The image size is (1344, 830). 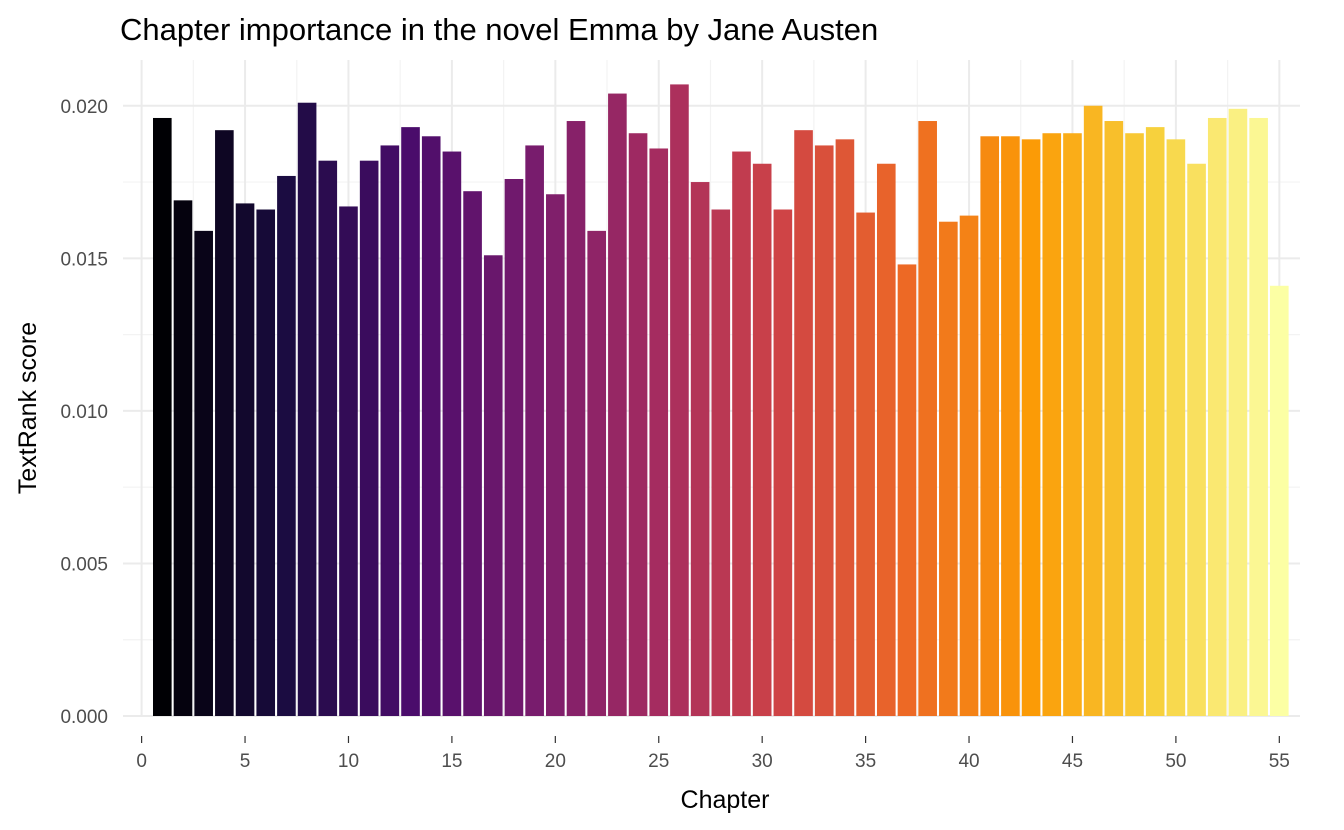 I want to click on y-tick-label: 0.000, so click(x=84, y=717).